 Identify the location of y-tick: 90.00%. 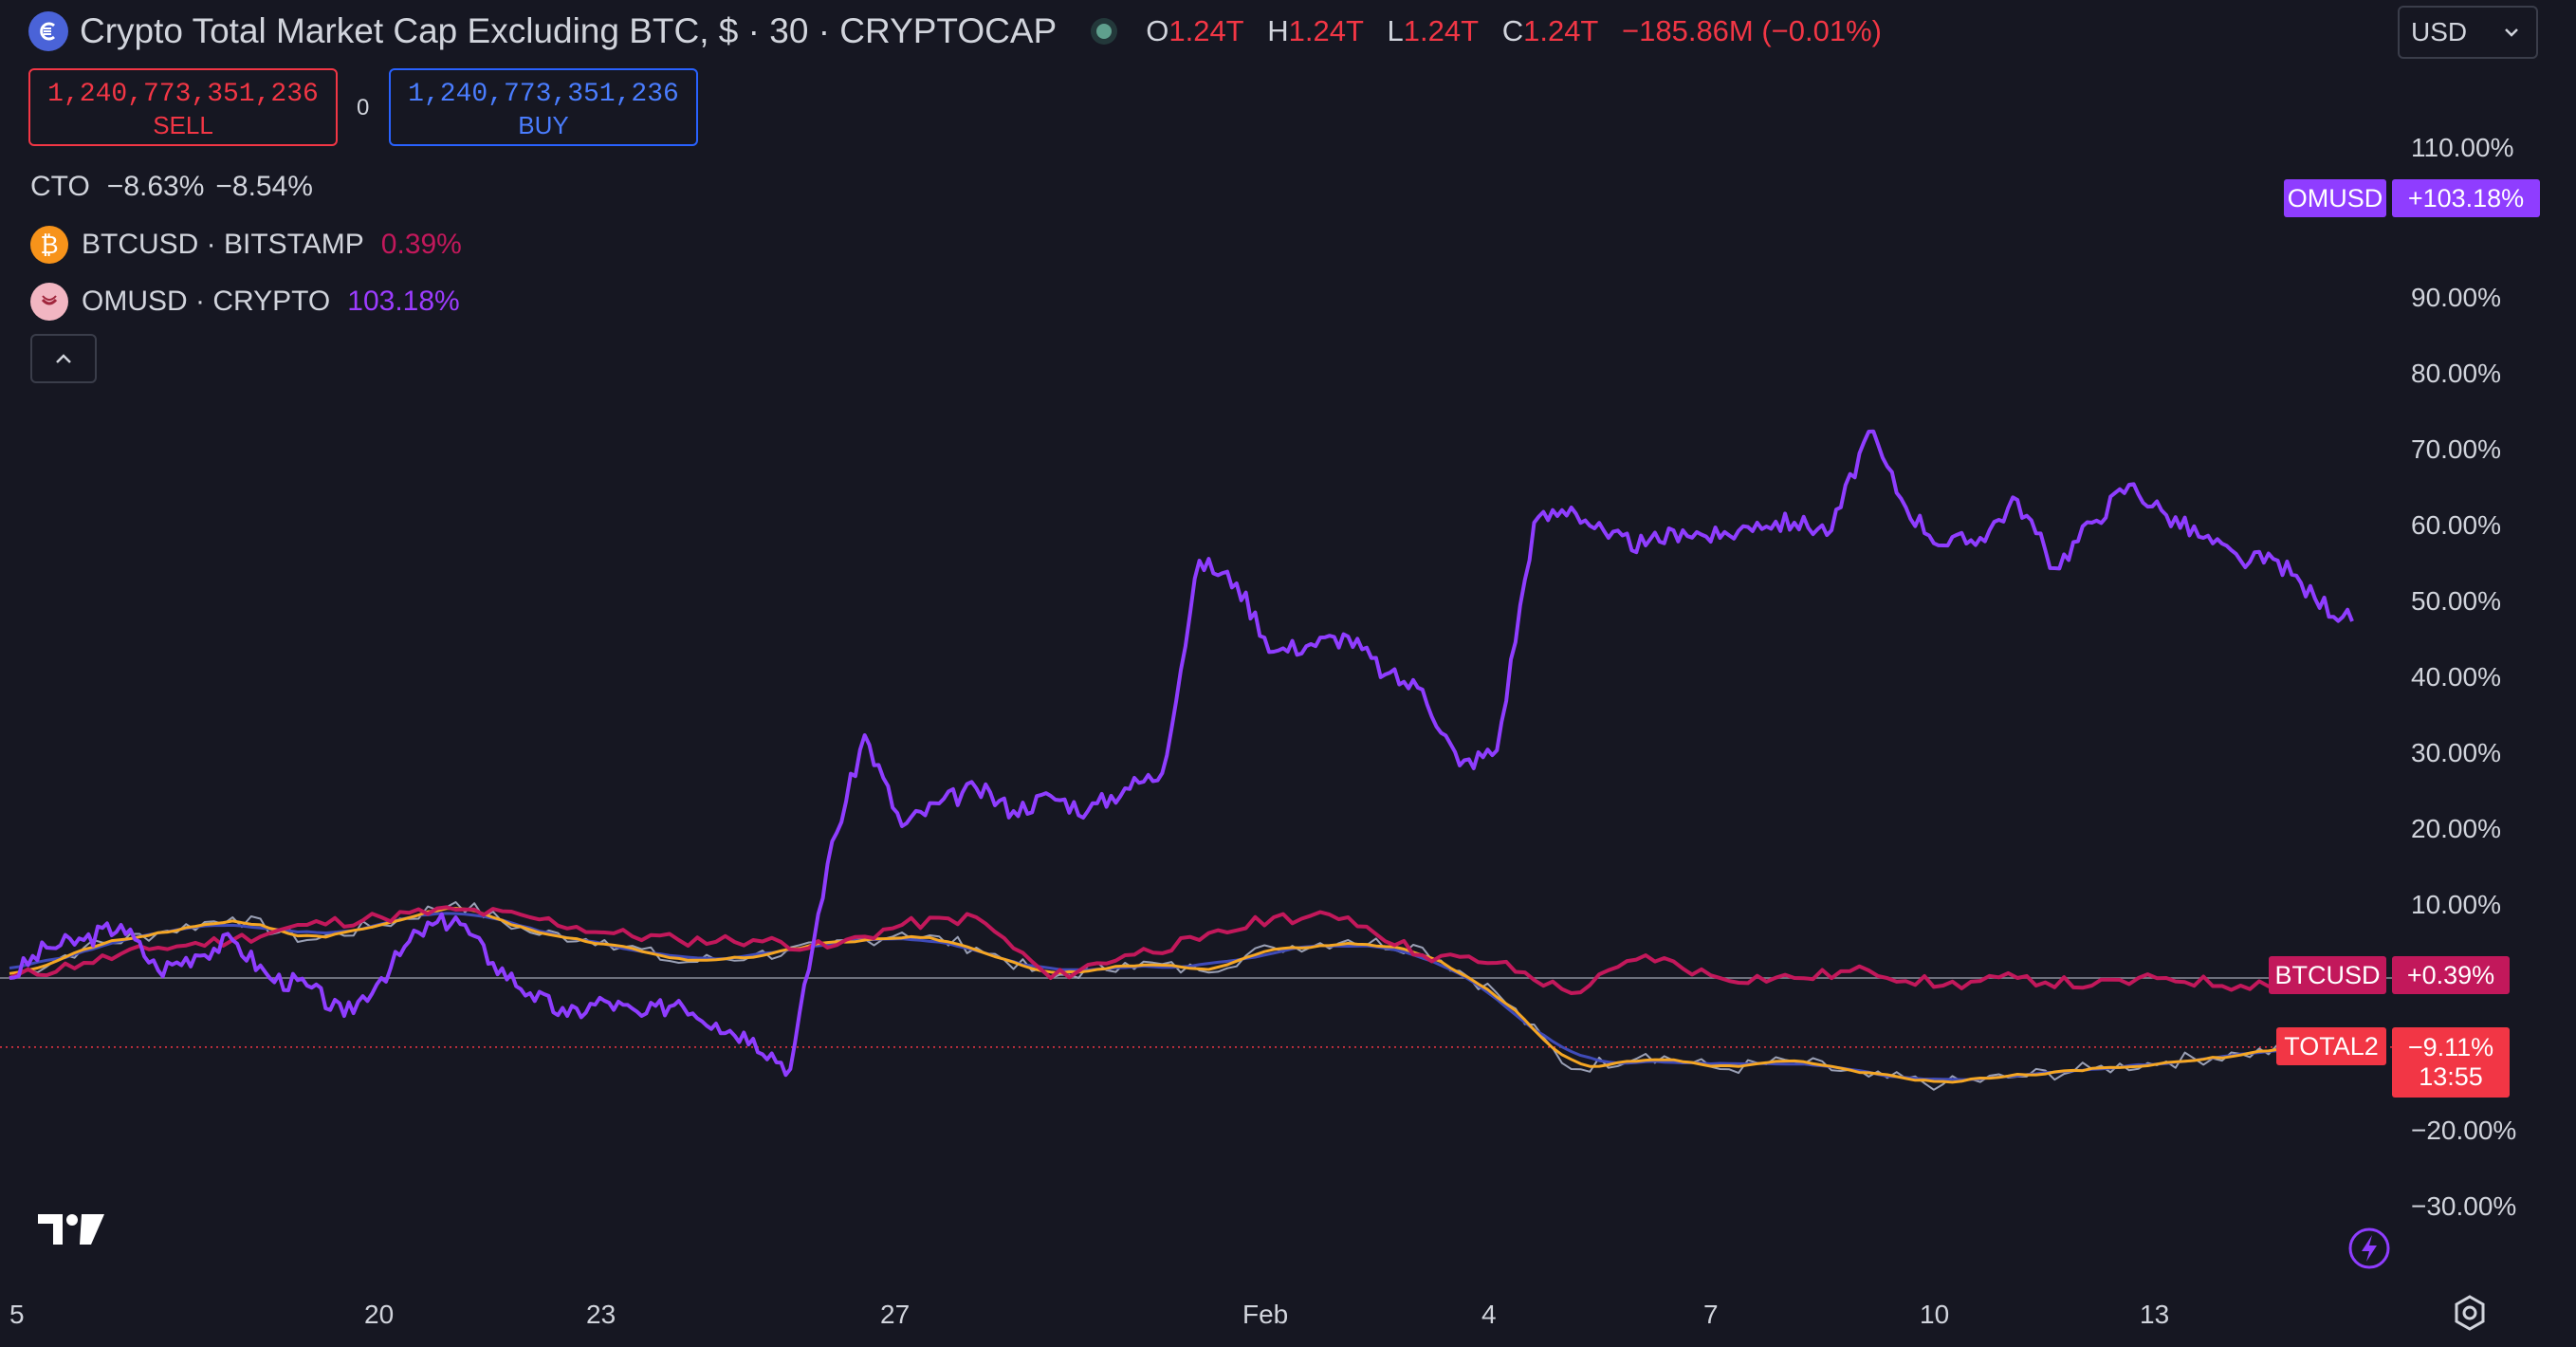
(2456, 297).